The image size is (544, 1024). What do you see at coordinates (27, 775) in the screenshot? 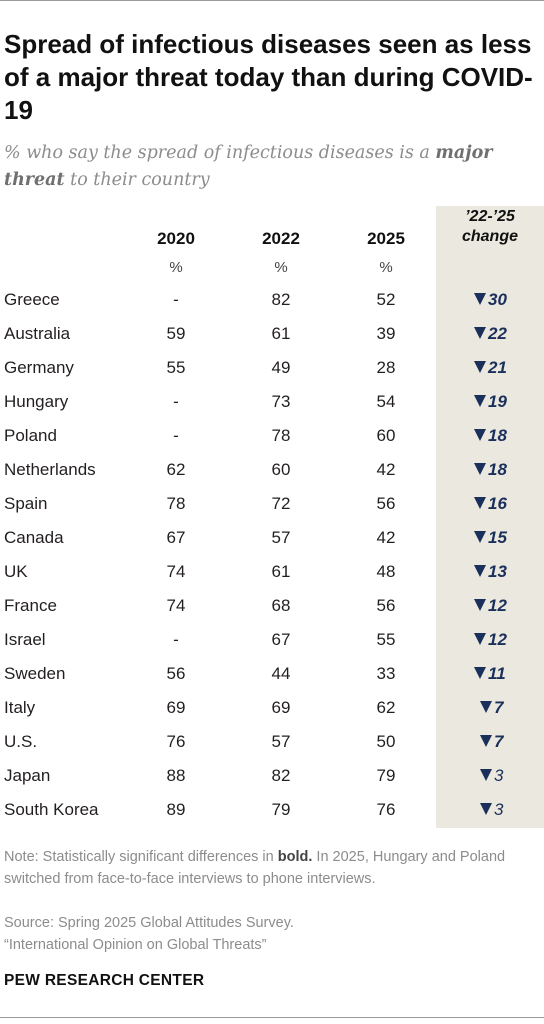
I see `country-label: Japan` at bounding box center [27, 775].